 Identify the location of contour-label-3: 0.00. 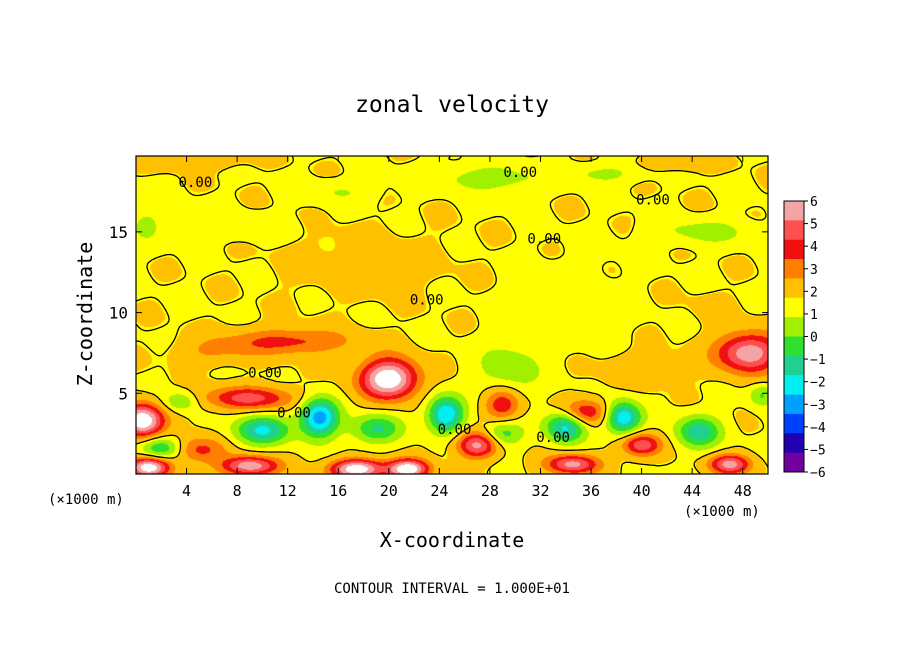
(544, 239).